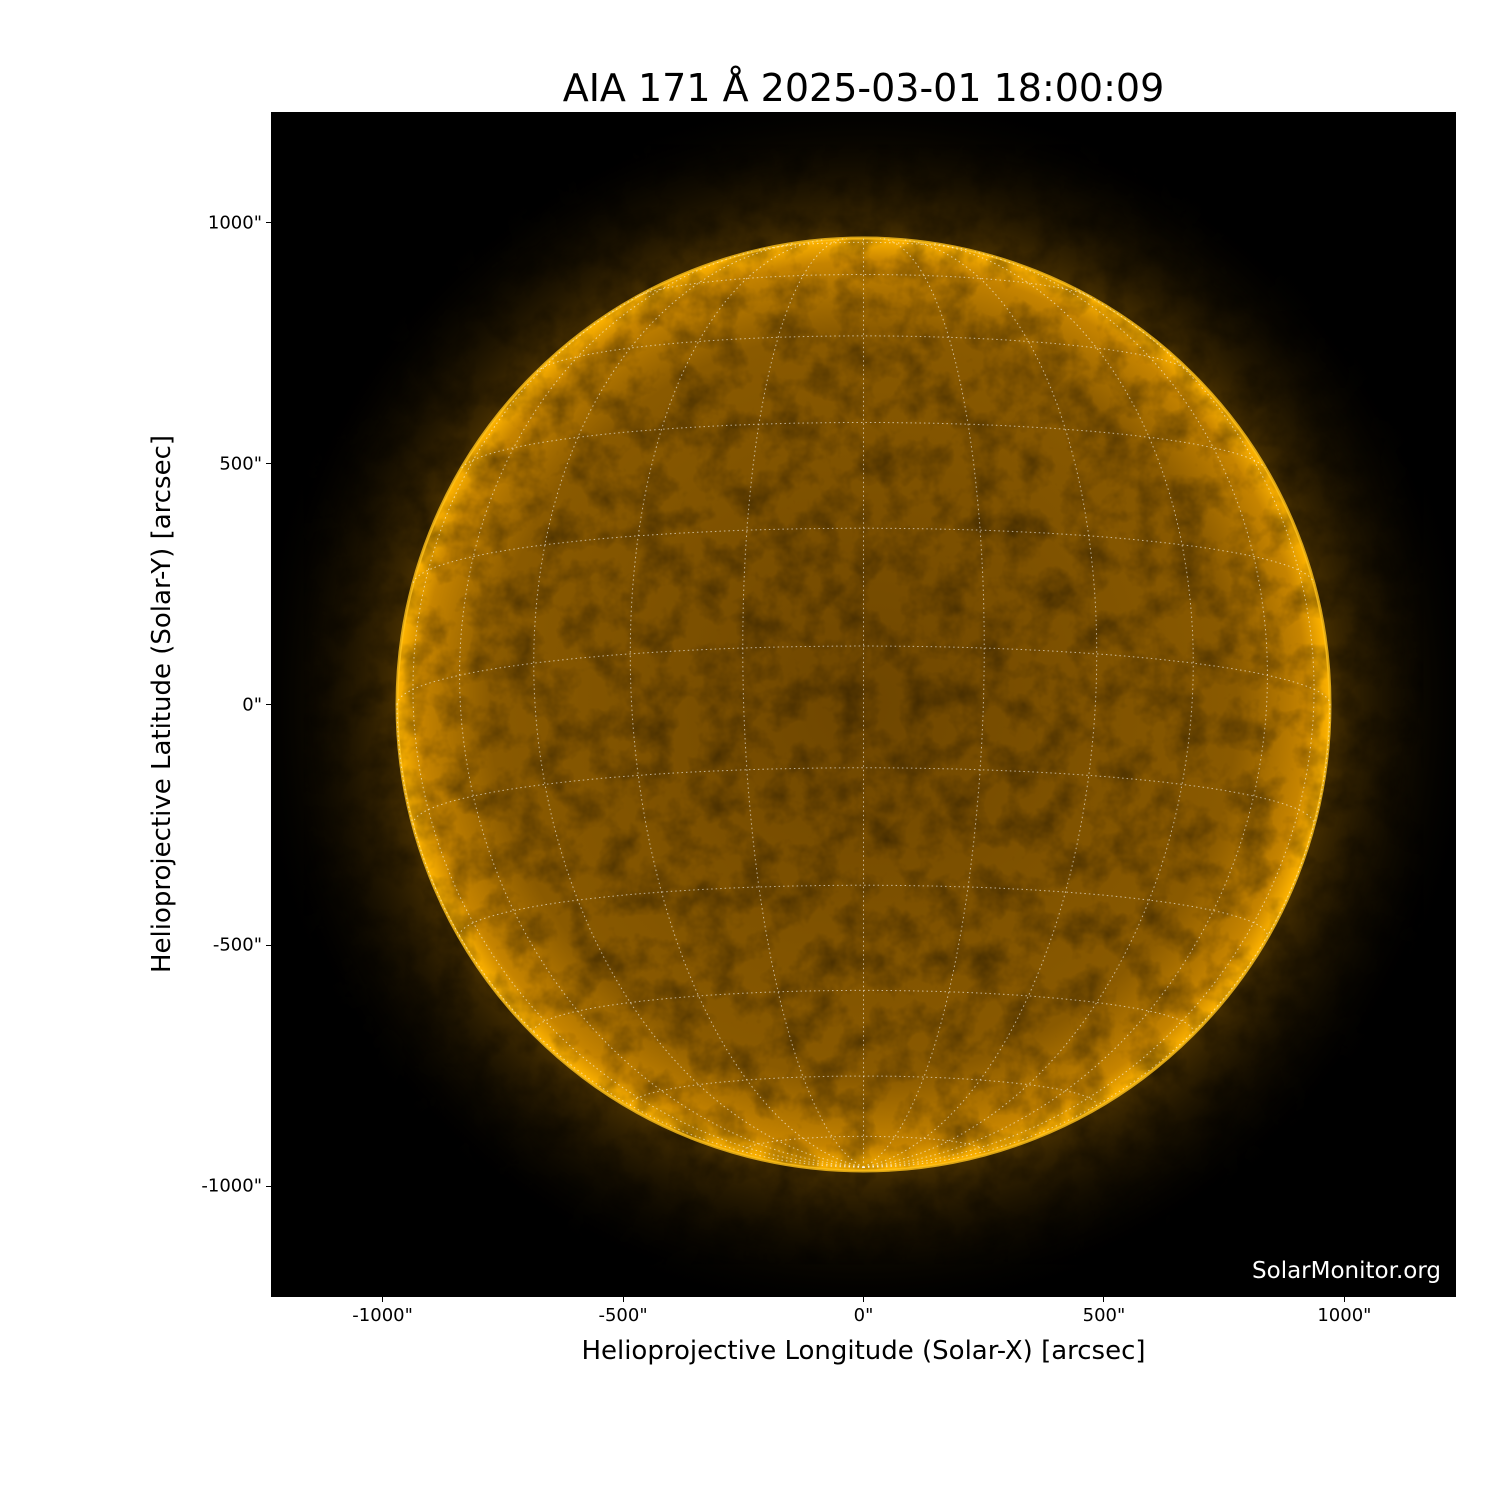 This screenshot has height=1500, width=1500. Describe the element at coordinates (863, 88) in the screenshot. I see `chart-title: AIA 171 Å 2025-03-01 18:00:09` at that location.